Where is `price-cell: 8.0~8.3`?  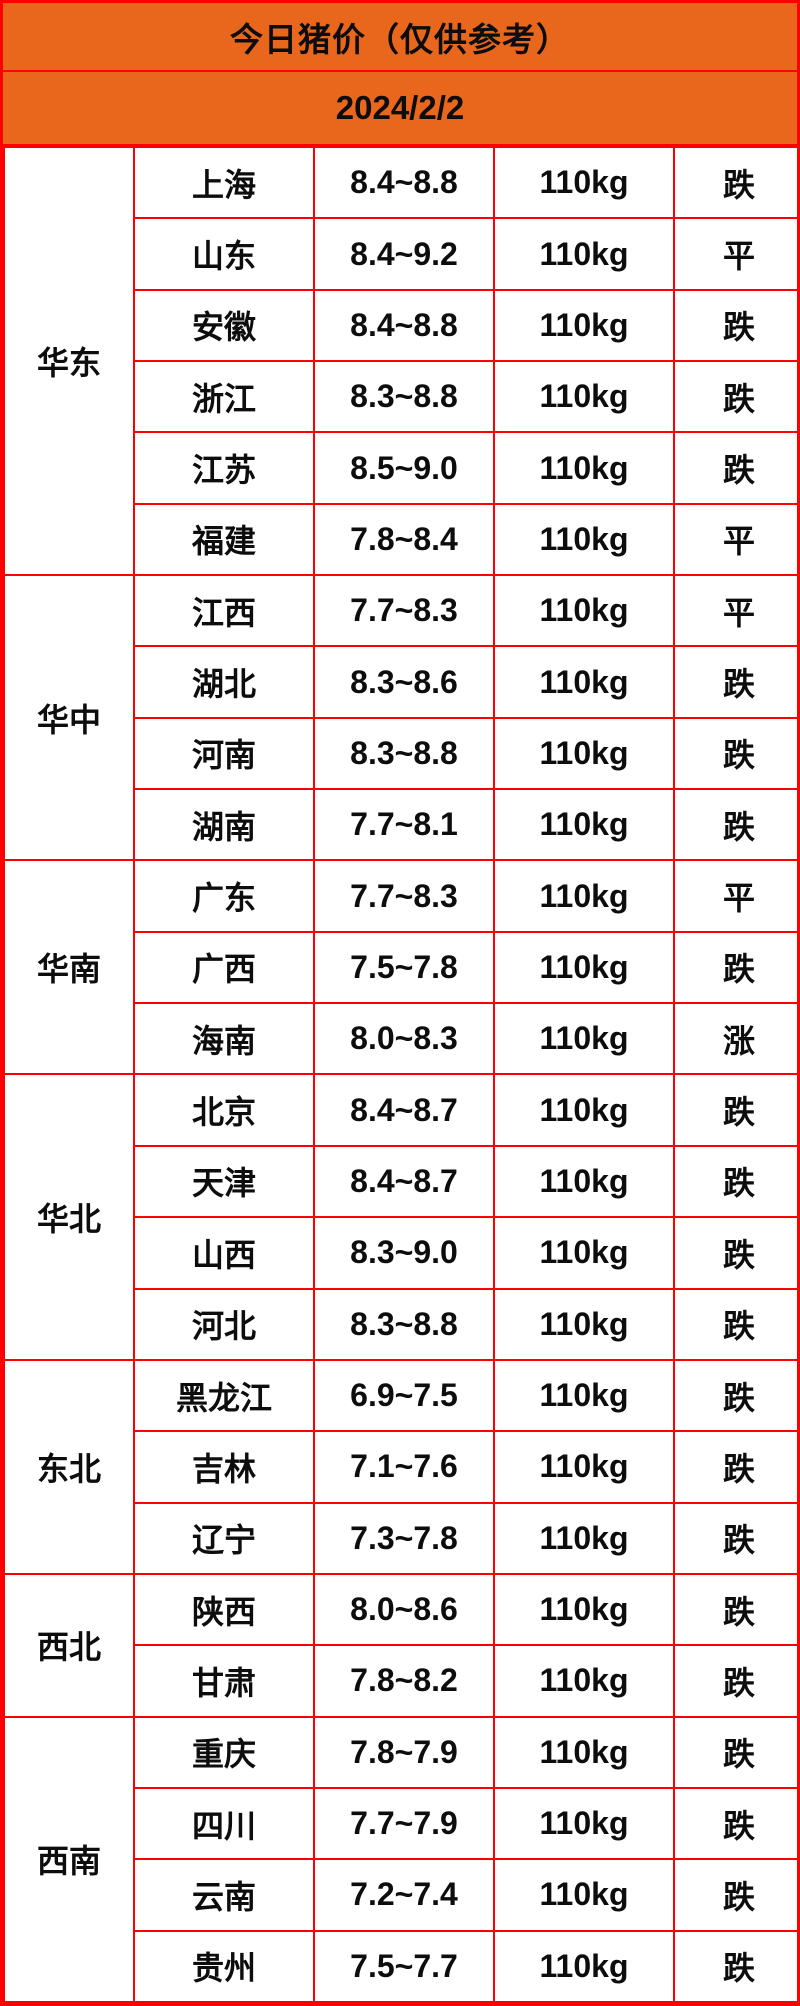
price-cell: 8.0~8.3 is located at coordinates (404, 1039).